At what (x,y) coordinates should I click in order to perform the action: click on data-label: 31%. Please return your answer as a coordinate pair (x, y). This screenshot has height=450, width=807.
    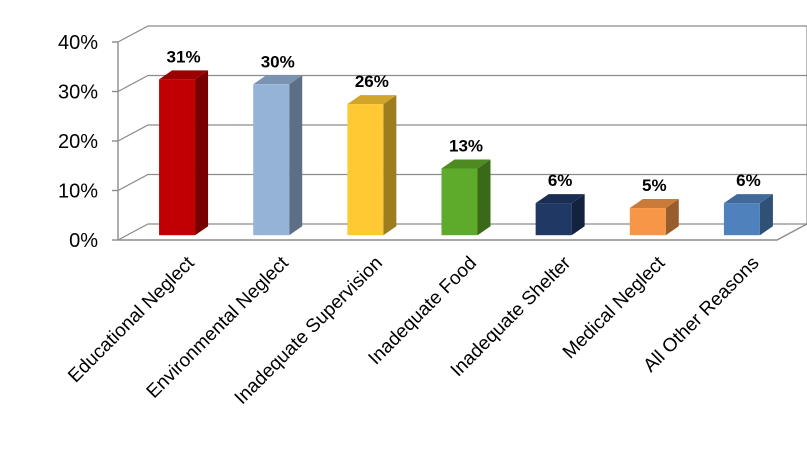
    Looking at the image, I should click on (184, 56).